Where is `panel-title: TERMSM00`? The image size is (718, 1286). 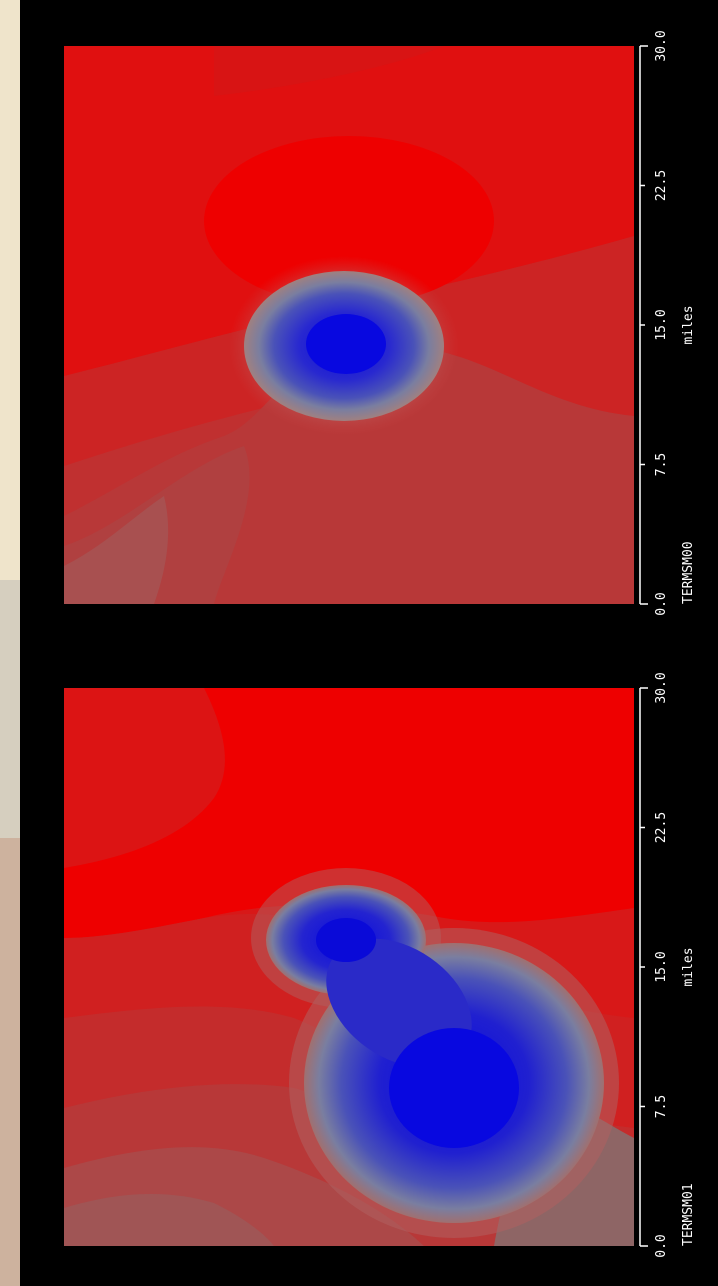
panel-title: TERMSM00 is located at coordinates (688, 572).